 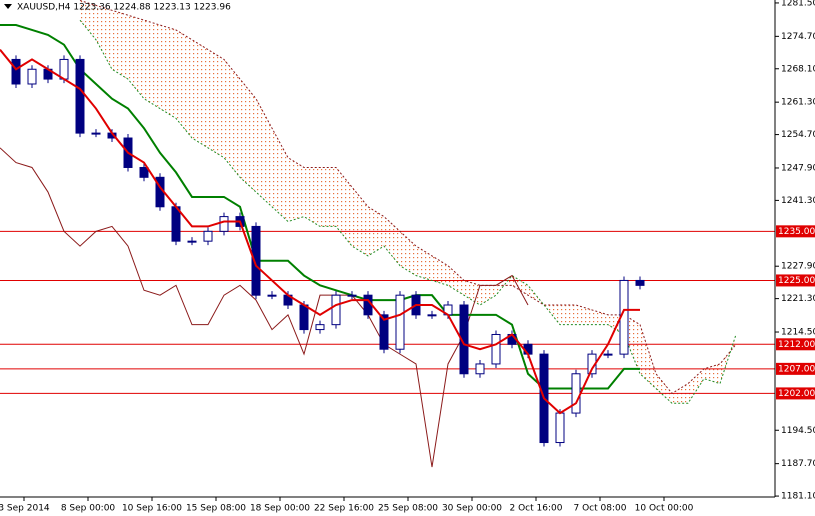 I want to click on y-tick-label: 1247.90, so click(x=798, y=168).